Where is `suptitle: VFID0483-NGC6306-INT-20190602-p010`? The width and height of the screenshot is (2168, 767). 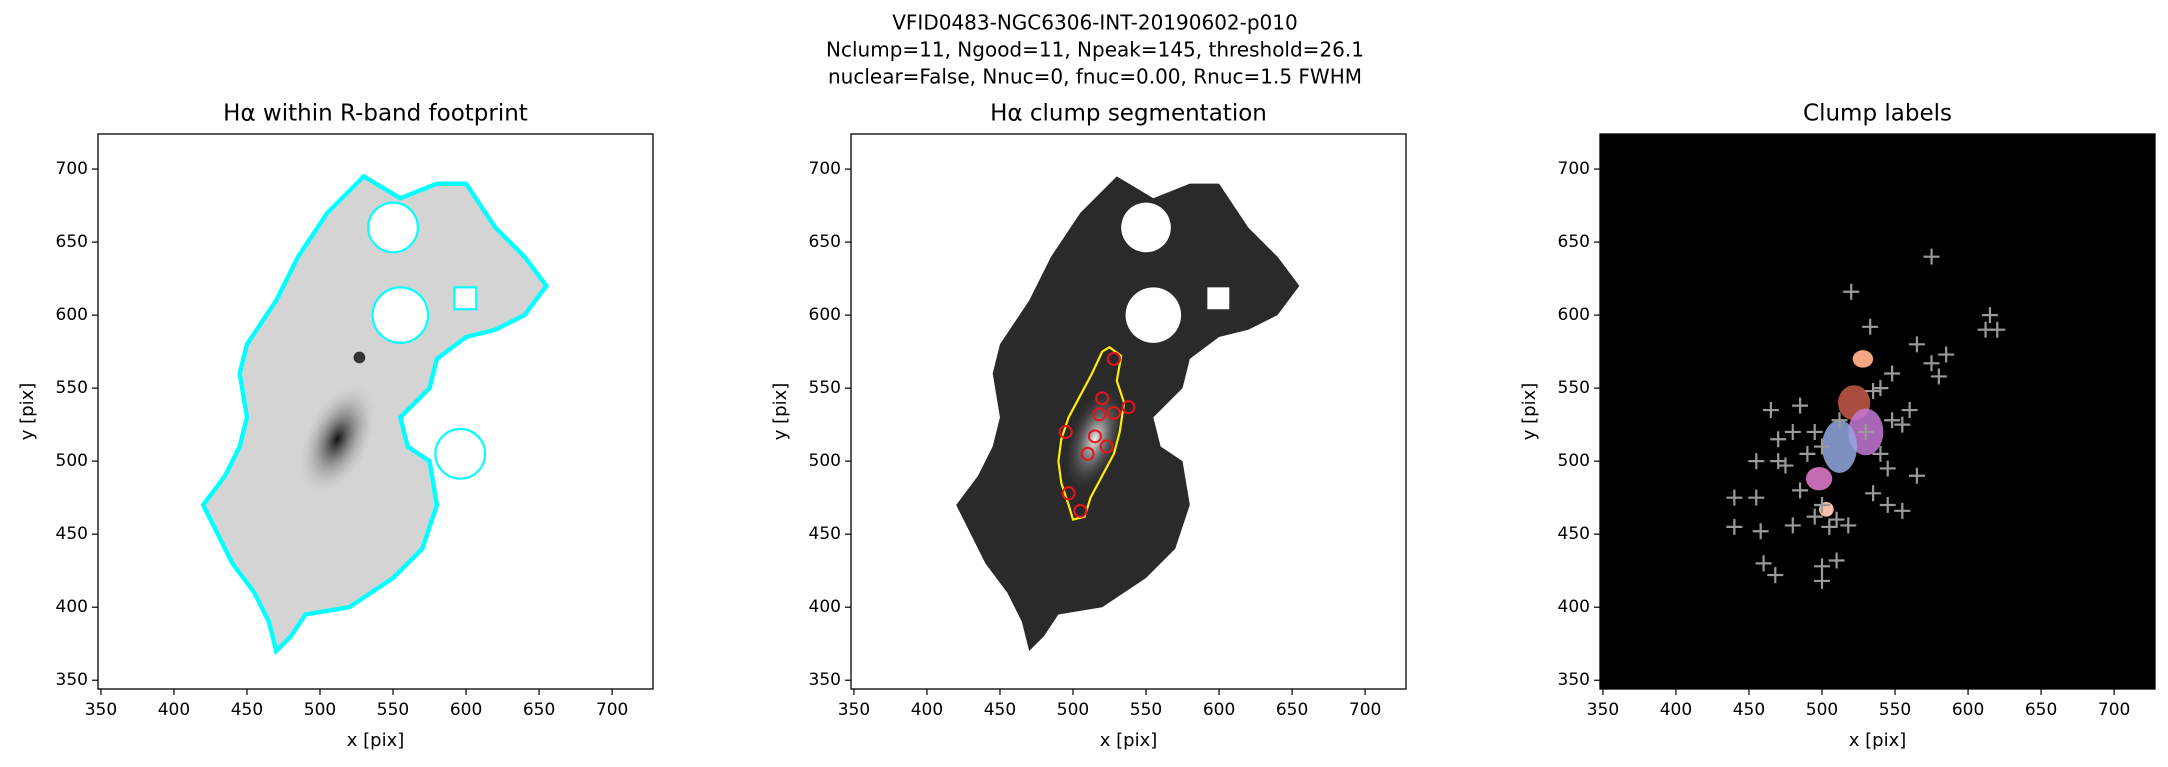 suptitle: VFID0483-NGC6306-INT-20190602-p010 is located at coordinates (1094, 23).